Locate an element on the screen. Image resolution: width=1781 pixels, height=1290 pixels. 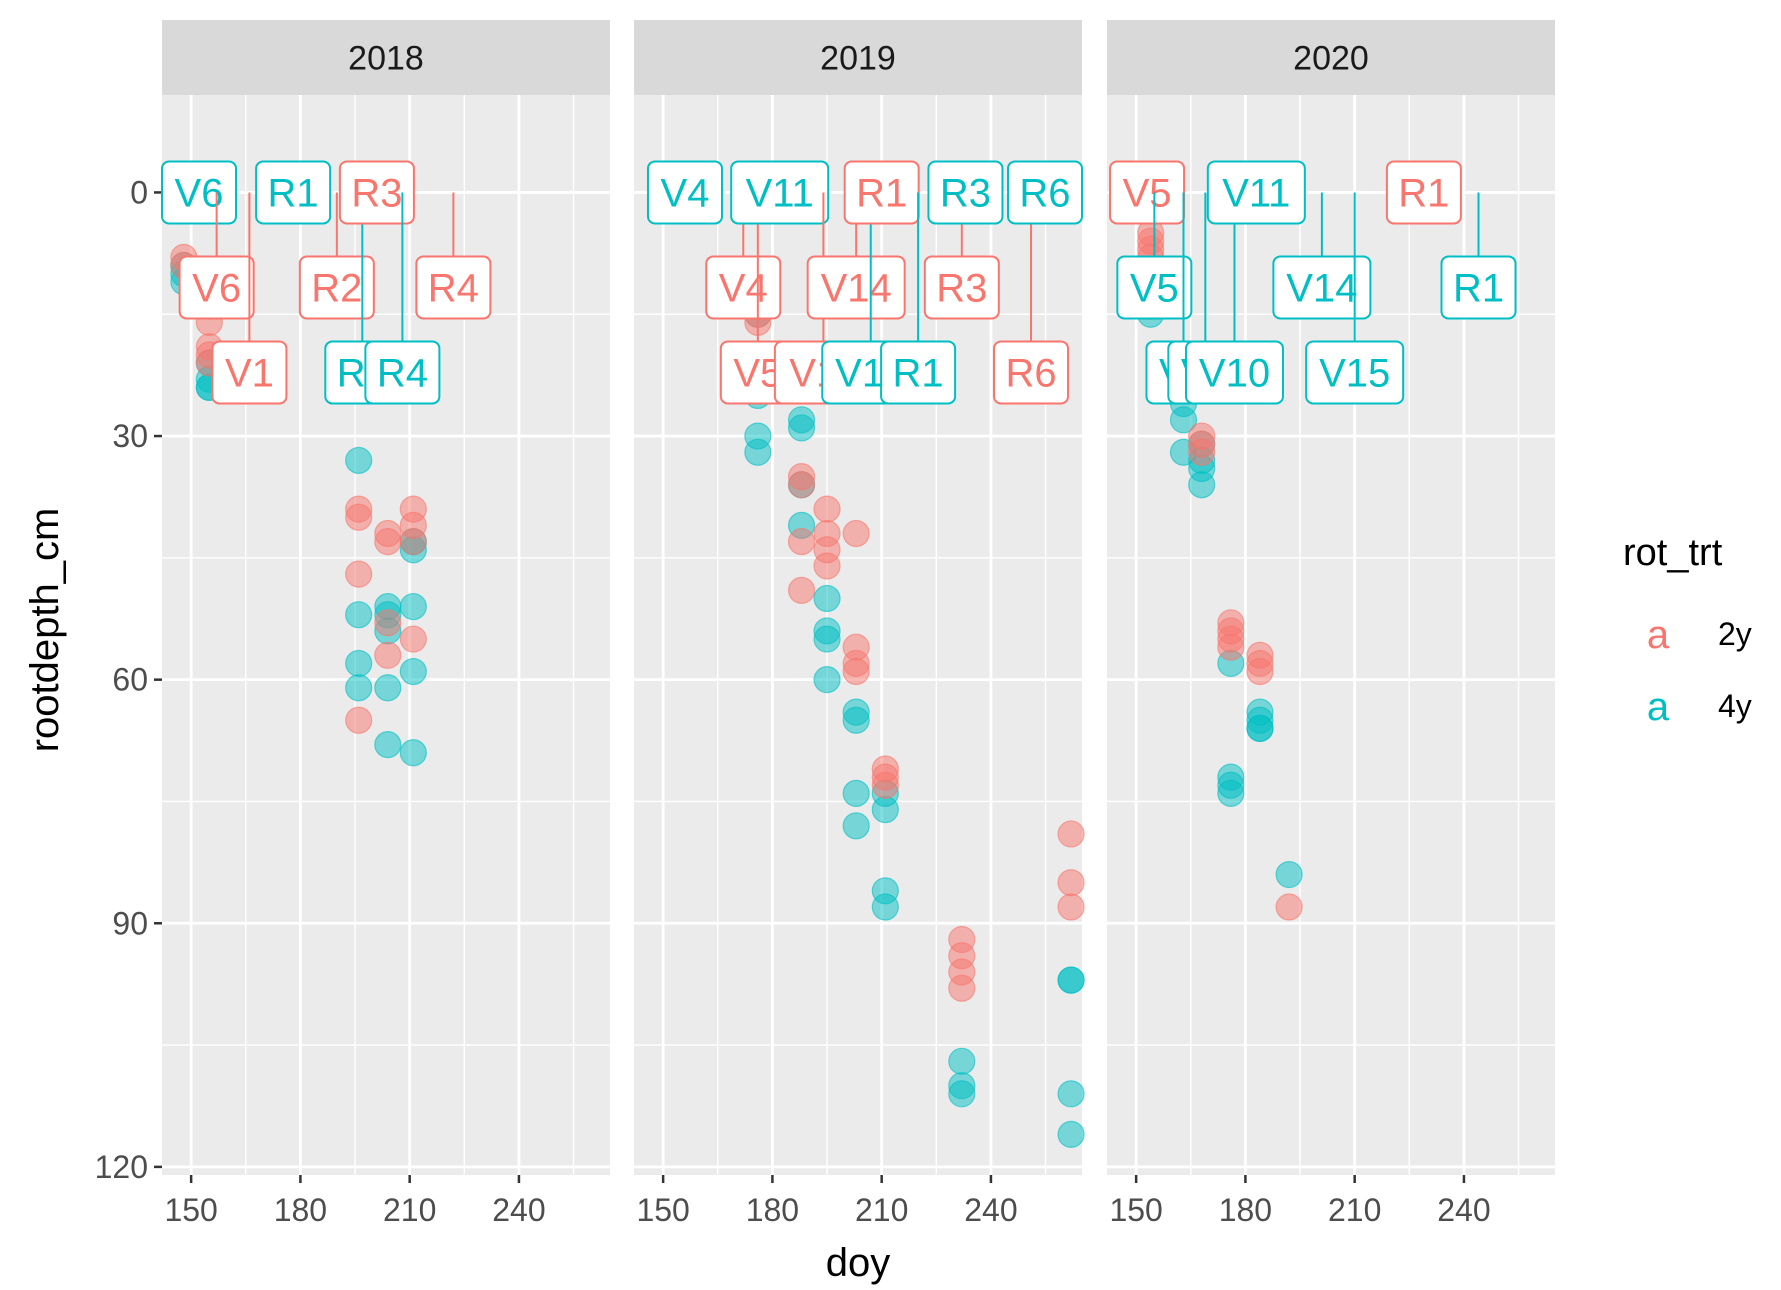
stage-label-4y: R3 is located at coordinates (965, 192).